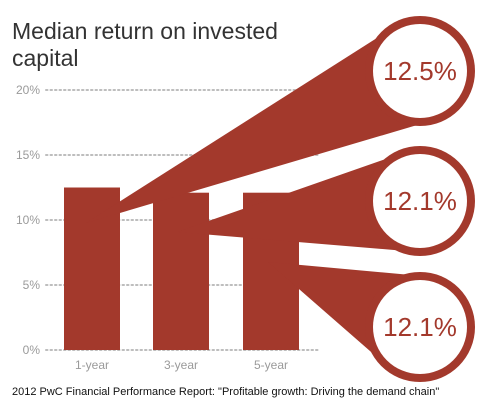 Image resolution: width=500 pixels, height=406 pixels. I want to click on y-tick-labels: 0% 5% 10% 15% 20%, so click(28, 220).